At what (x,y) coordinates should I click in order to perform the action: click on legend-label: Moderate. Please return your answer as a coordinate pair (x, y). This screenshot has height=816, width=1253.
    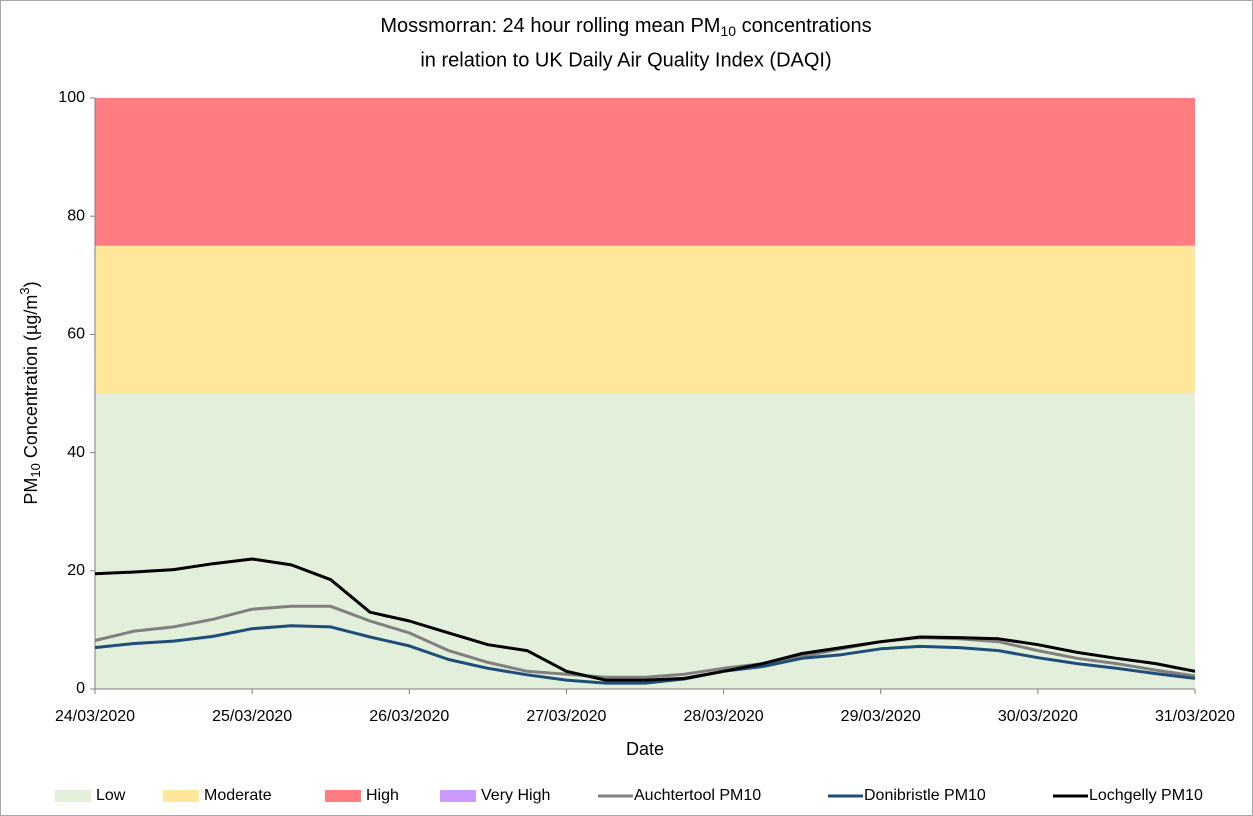
    Looking at the image, I should click on (238, 795).